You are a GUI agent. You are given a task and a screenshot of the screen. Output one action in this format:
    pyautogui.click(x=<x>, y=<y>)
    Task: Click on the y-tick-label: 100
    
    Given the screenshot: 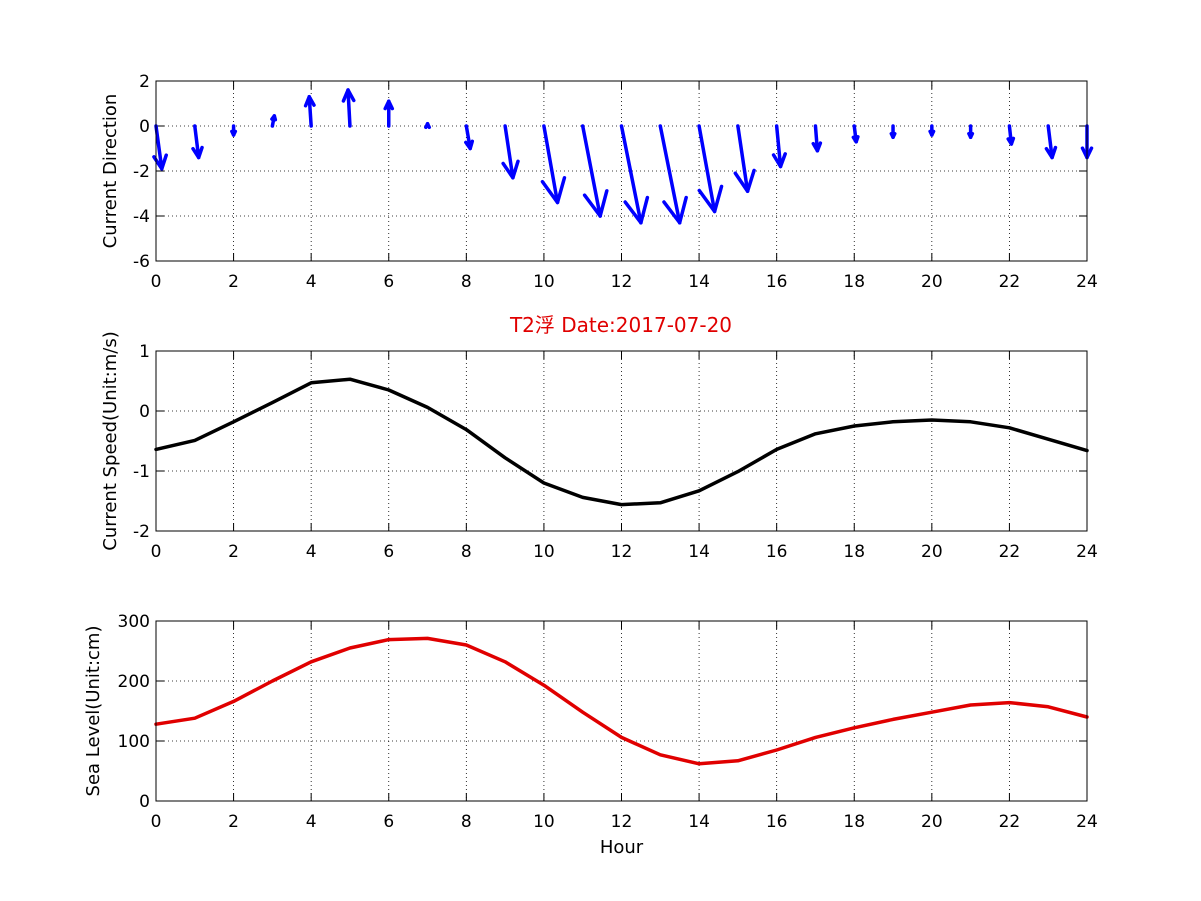 What is the action you would take?
    pyautogui.click(x=134, y=742)
    